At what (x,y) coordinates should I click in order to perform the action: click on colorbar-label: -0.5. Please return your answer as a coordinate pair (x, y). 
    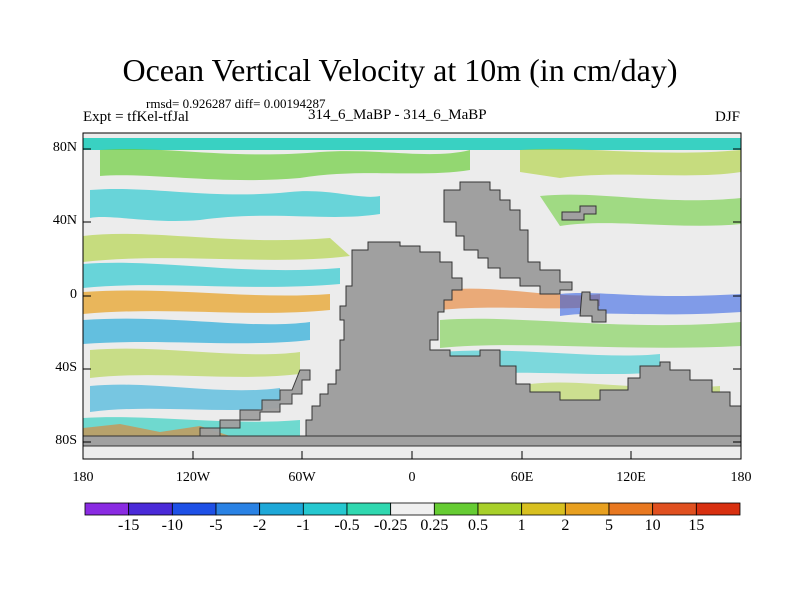
    Looking at the image, I should click on (347, 525).